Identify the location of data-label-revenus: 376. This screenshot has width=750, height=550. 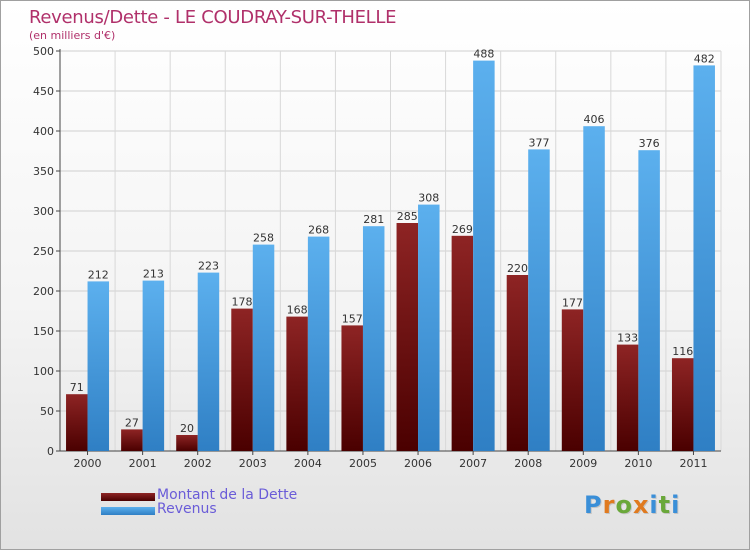
(649, 143).